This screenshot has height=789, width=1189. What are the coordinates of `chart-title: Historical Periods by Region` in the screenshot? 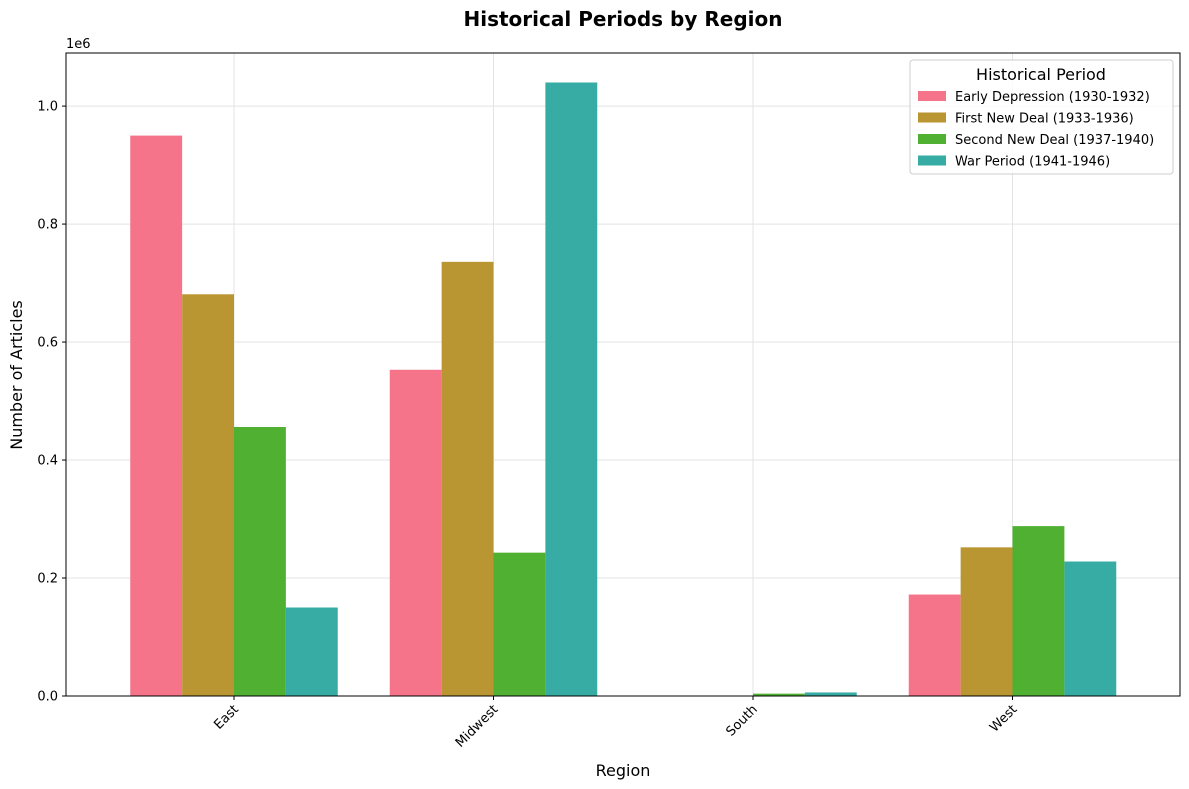 It's located at (623, 19).